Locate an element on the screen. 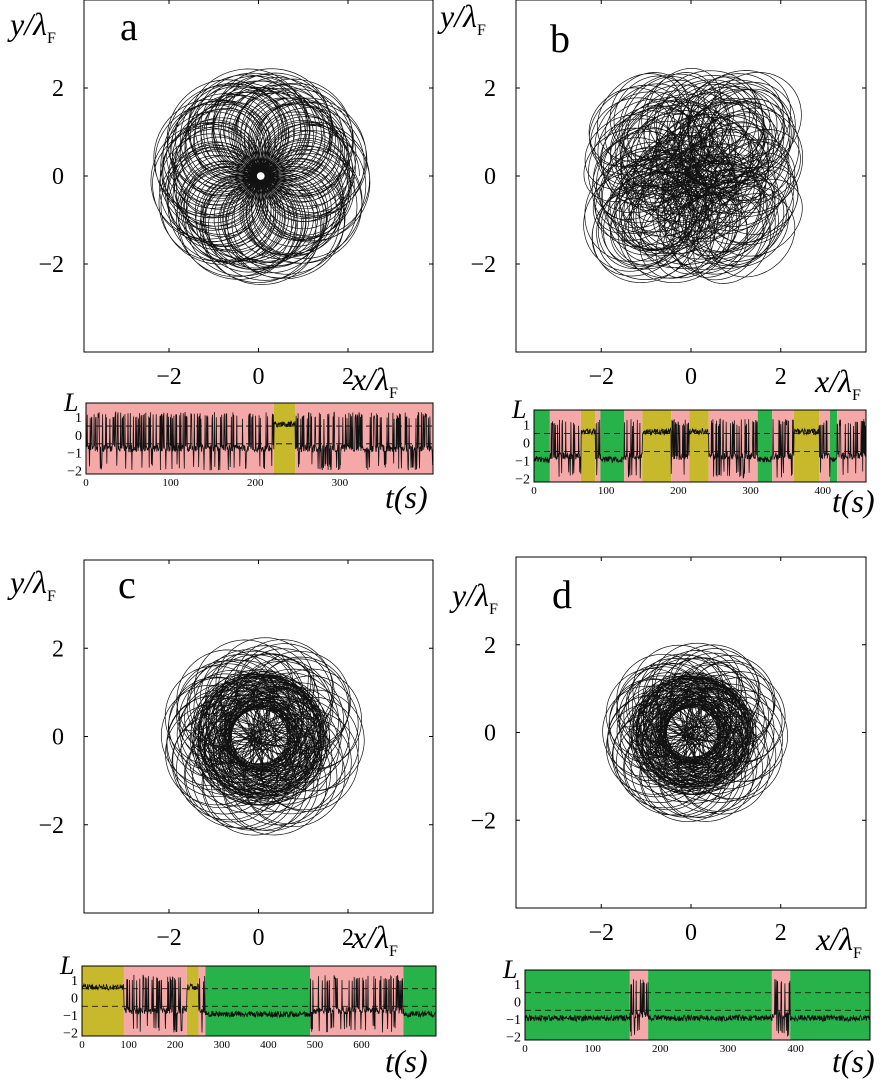  y-tick-label-d: 2 is located at coordinates (490, 646).